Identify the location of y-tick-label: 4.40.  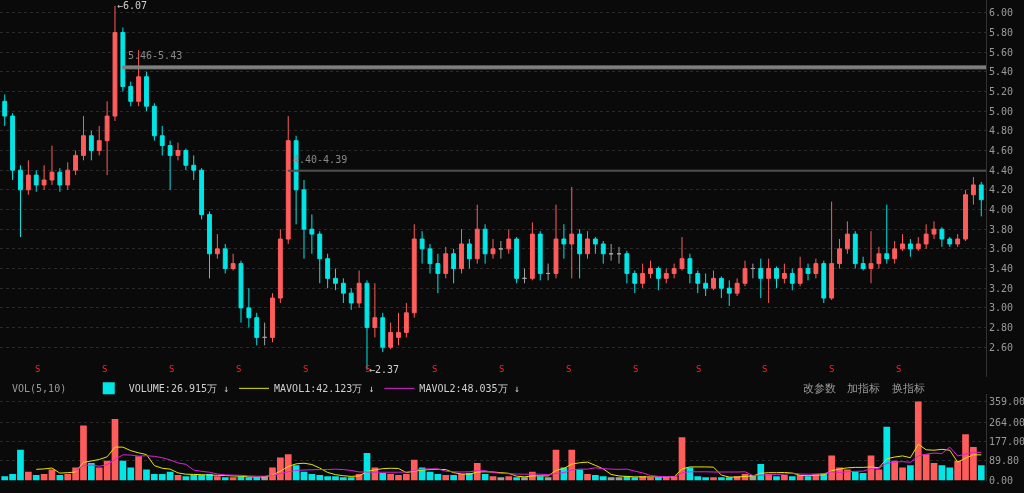
(1001, 170).